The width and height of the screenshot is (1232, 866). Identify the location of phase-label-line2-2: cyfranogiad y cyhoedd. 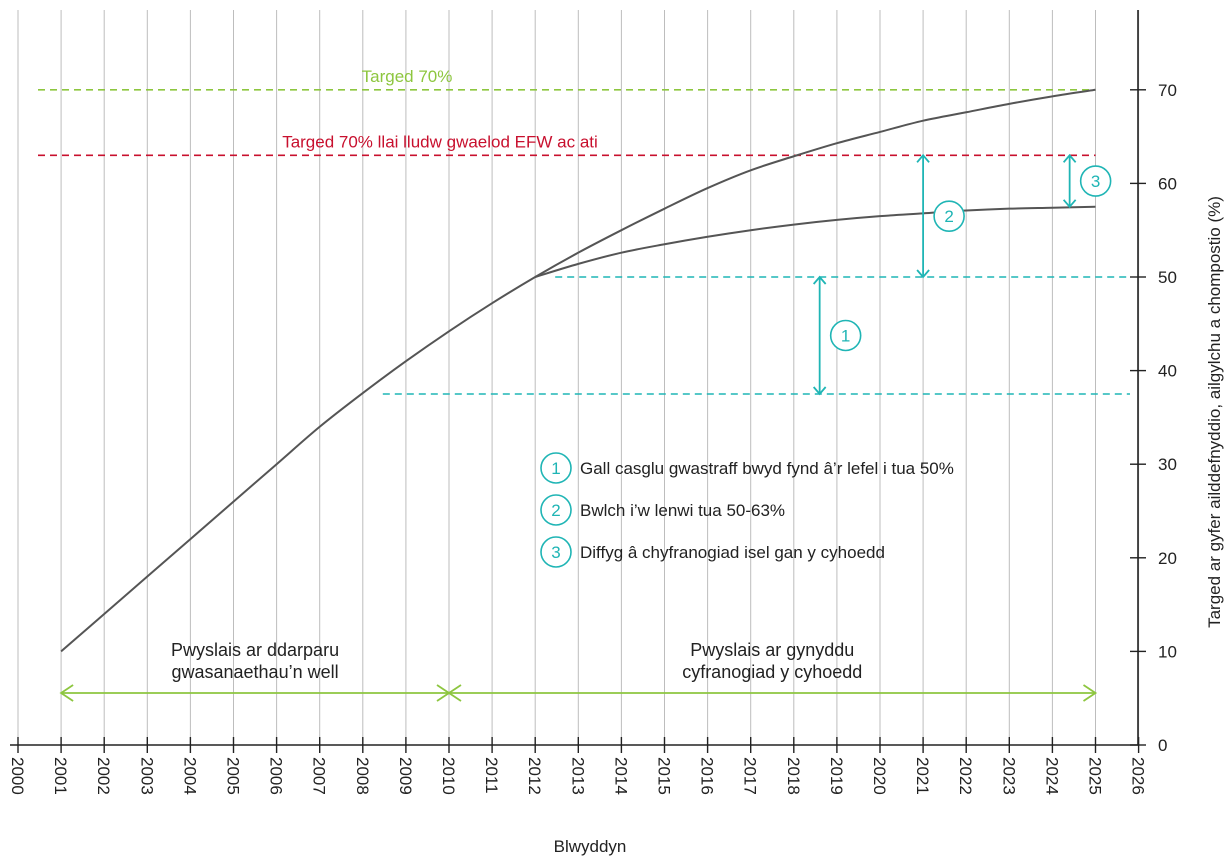
(772, 672).